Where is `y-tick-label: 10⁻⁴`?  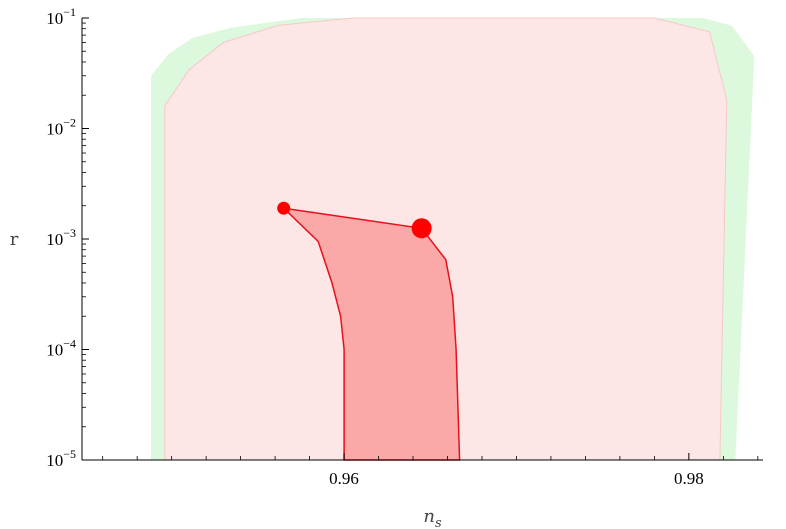 y-tick-label: 10⁻⁴ is located at coordinates (61, 348).